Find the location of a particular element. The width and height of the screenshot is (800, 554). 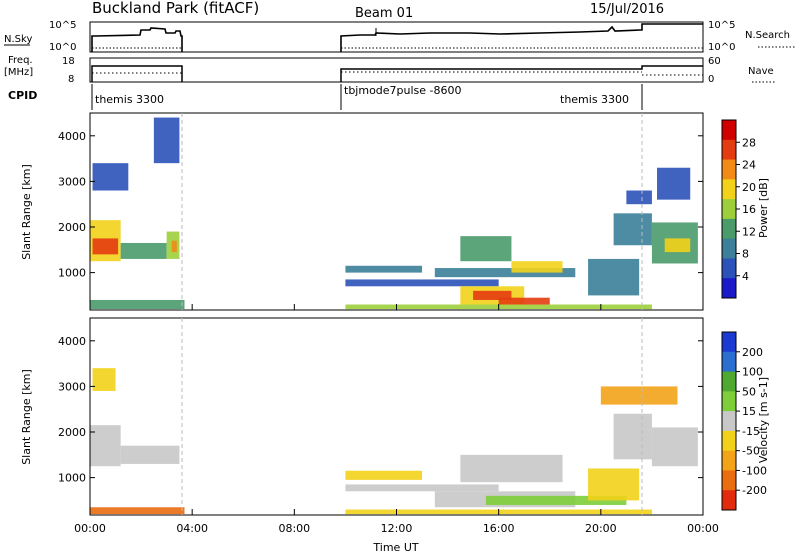

noise-left-tick-high: 10^5 is located at coordinates (62, 25).